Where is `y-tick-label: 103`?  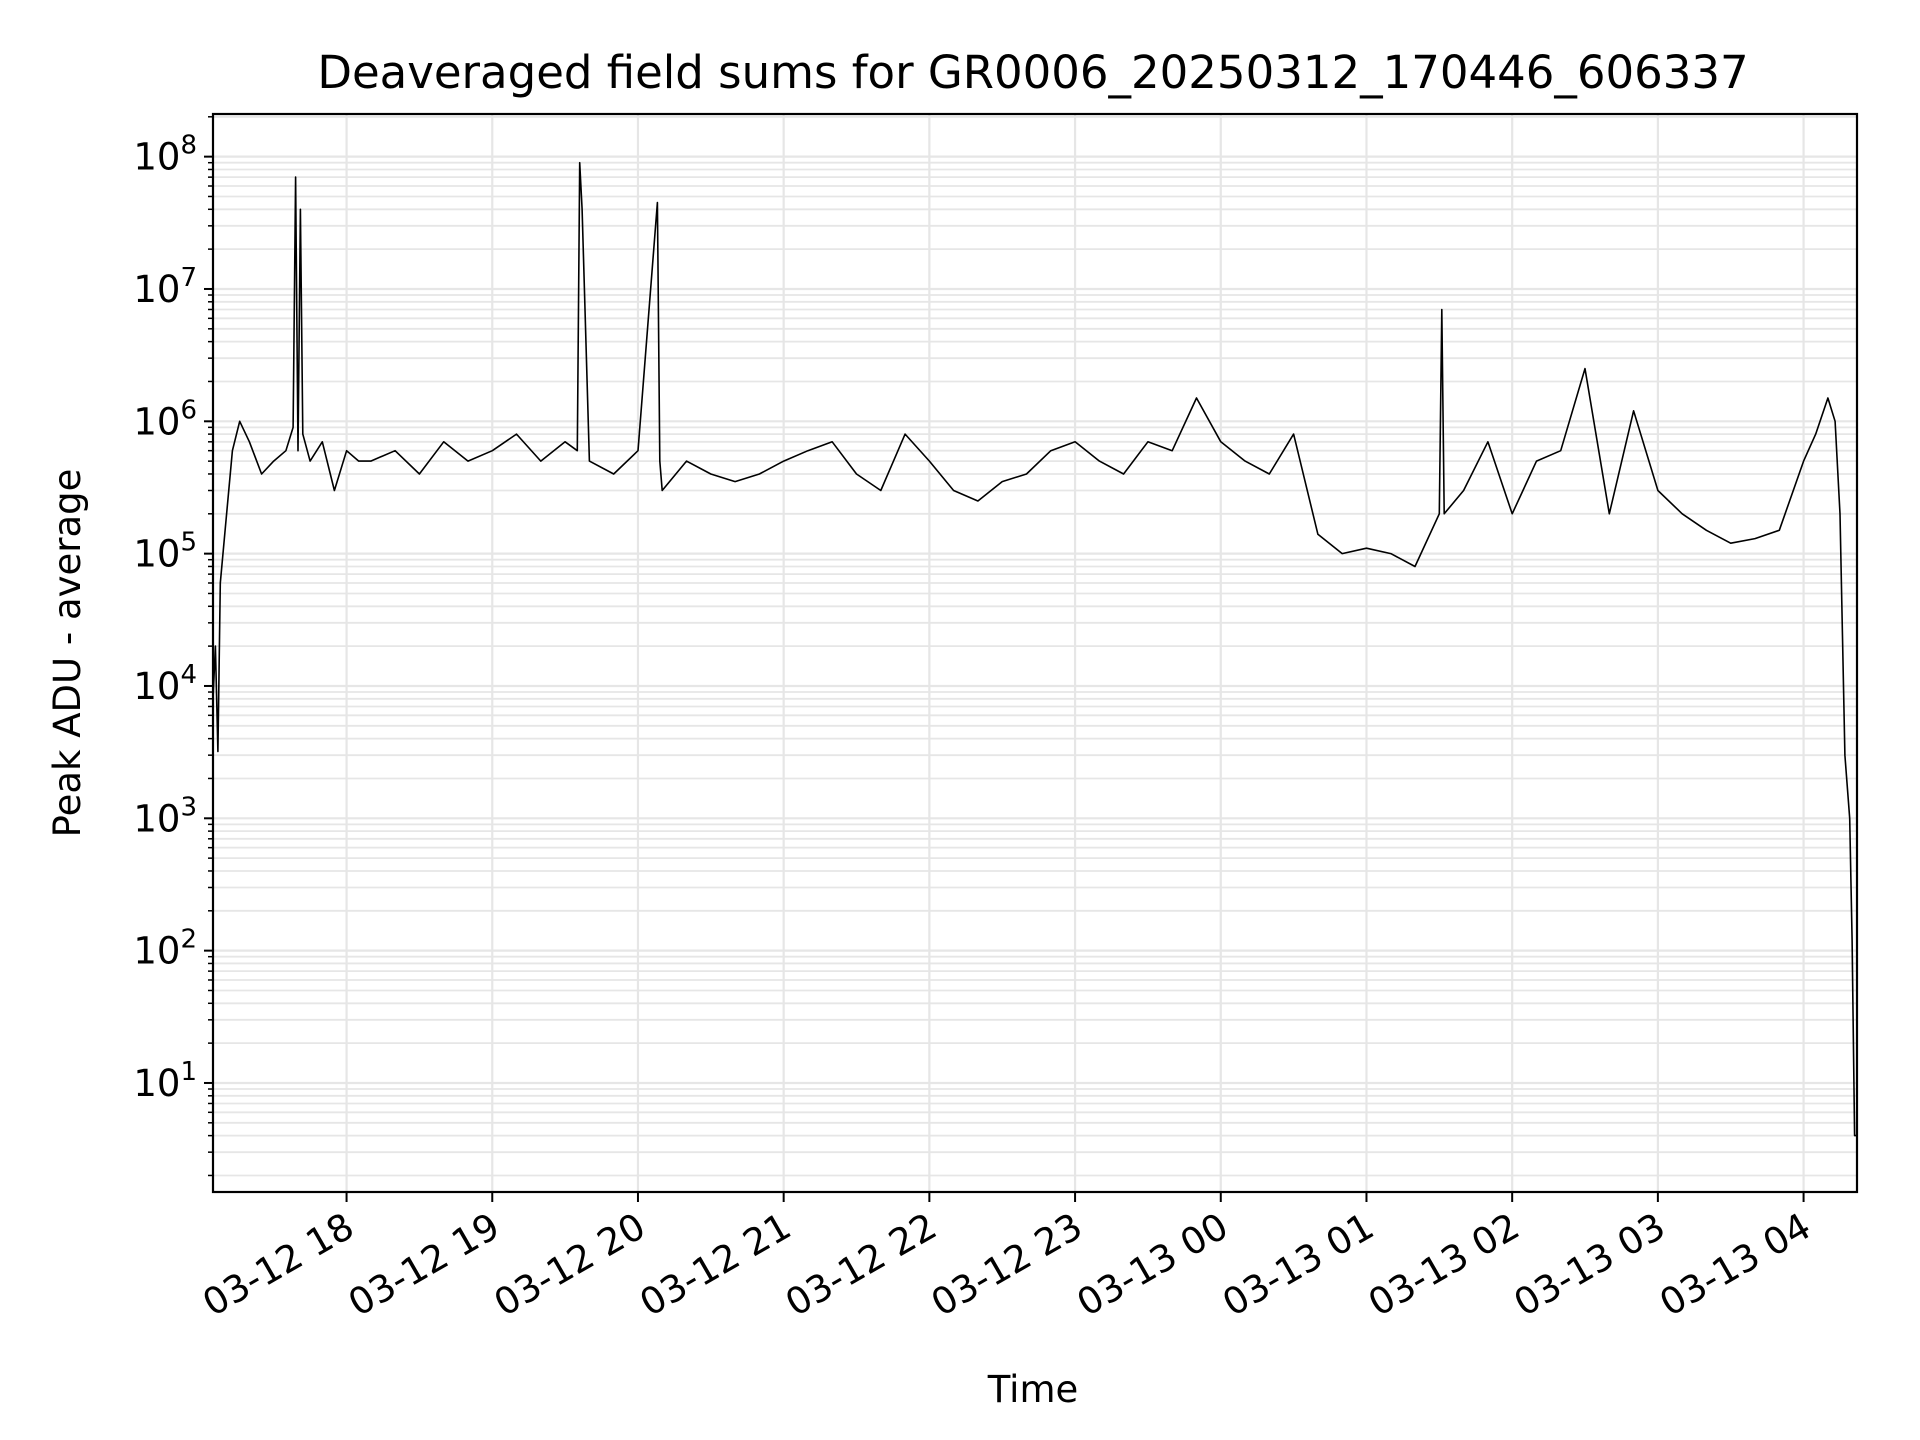 y-tick-label: 103 is located at coordinates (165, 816).